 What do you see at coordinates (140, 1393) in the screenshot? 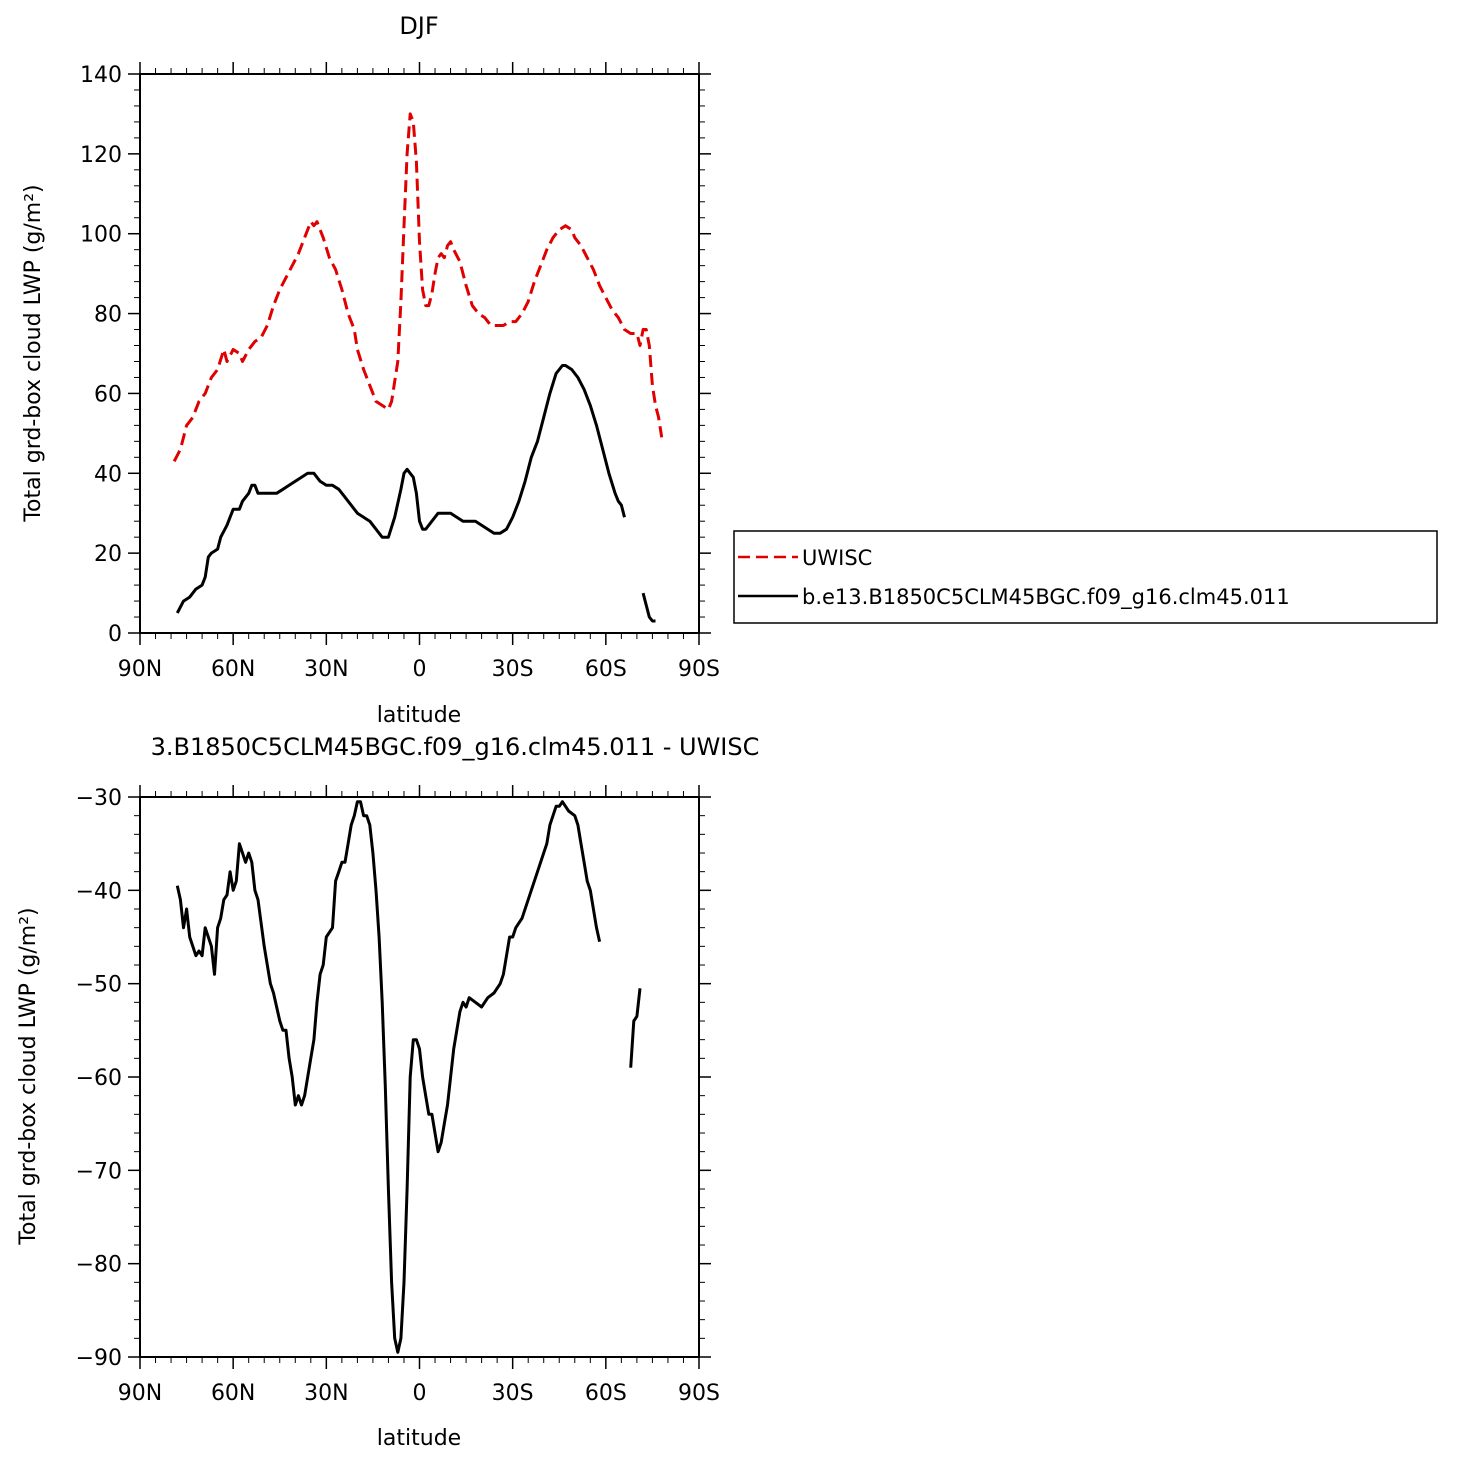
I see `bottom-x-tick-label: 90N` at bounding box center [140, 1393].